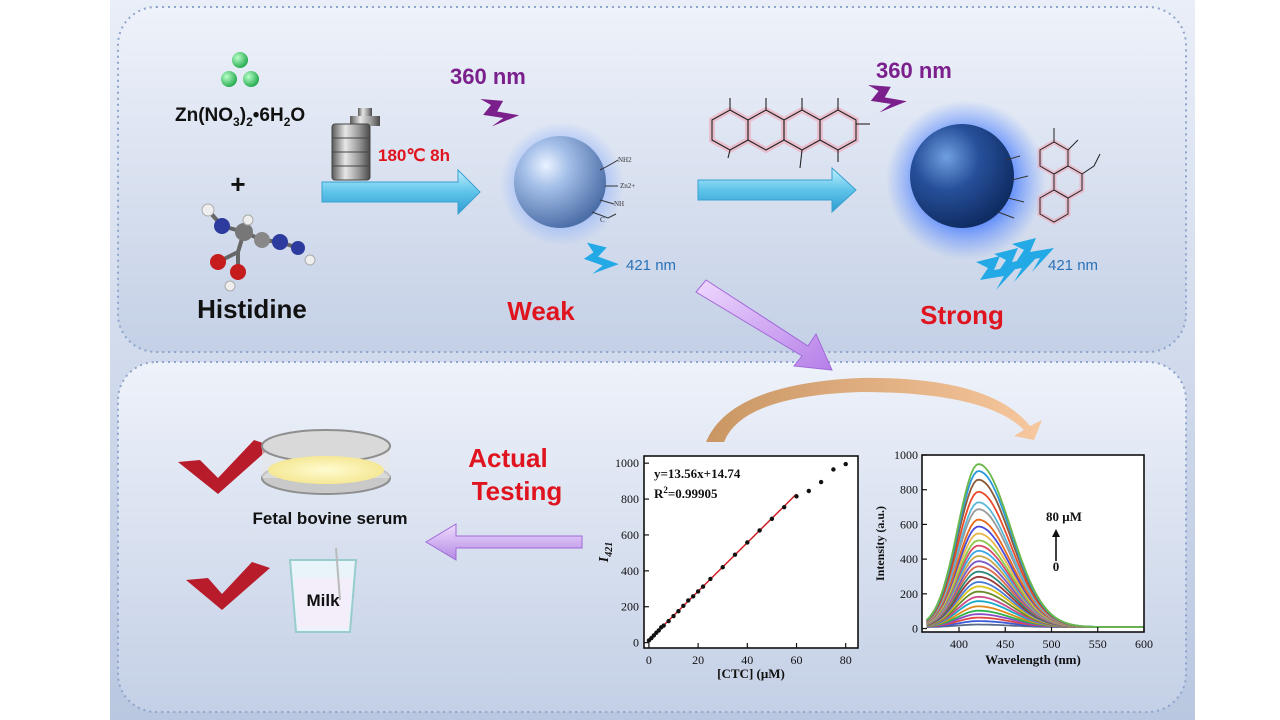 The height and width of the screenshot is (720, 1280). I want to click on emission-label-left: 421 nm, so click(651, 265).